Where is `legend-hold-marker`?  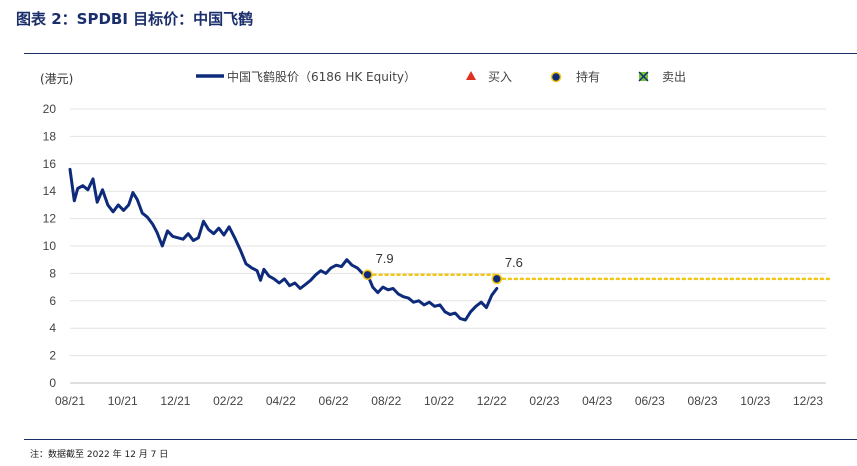 legend-hold-marker is located at coordinates (556, 77).